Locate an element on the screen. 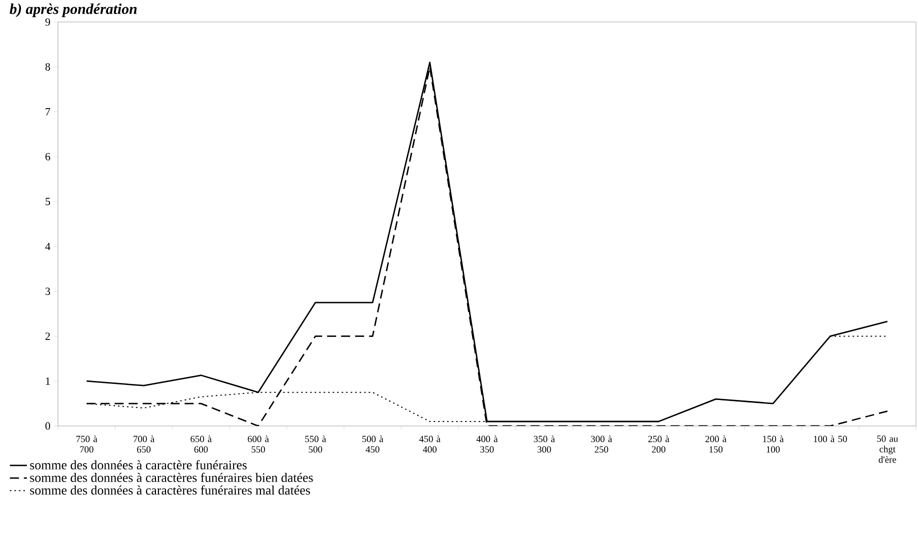  x-tick-label: 50 au chgt d'ère is located at coordinates (887, 449).